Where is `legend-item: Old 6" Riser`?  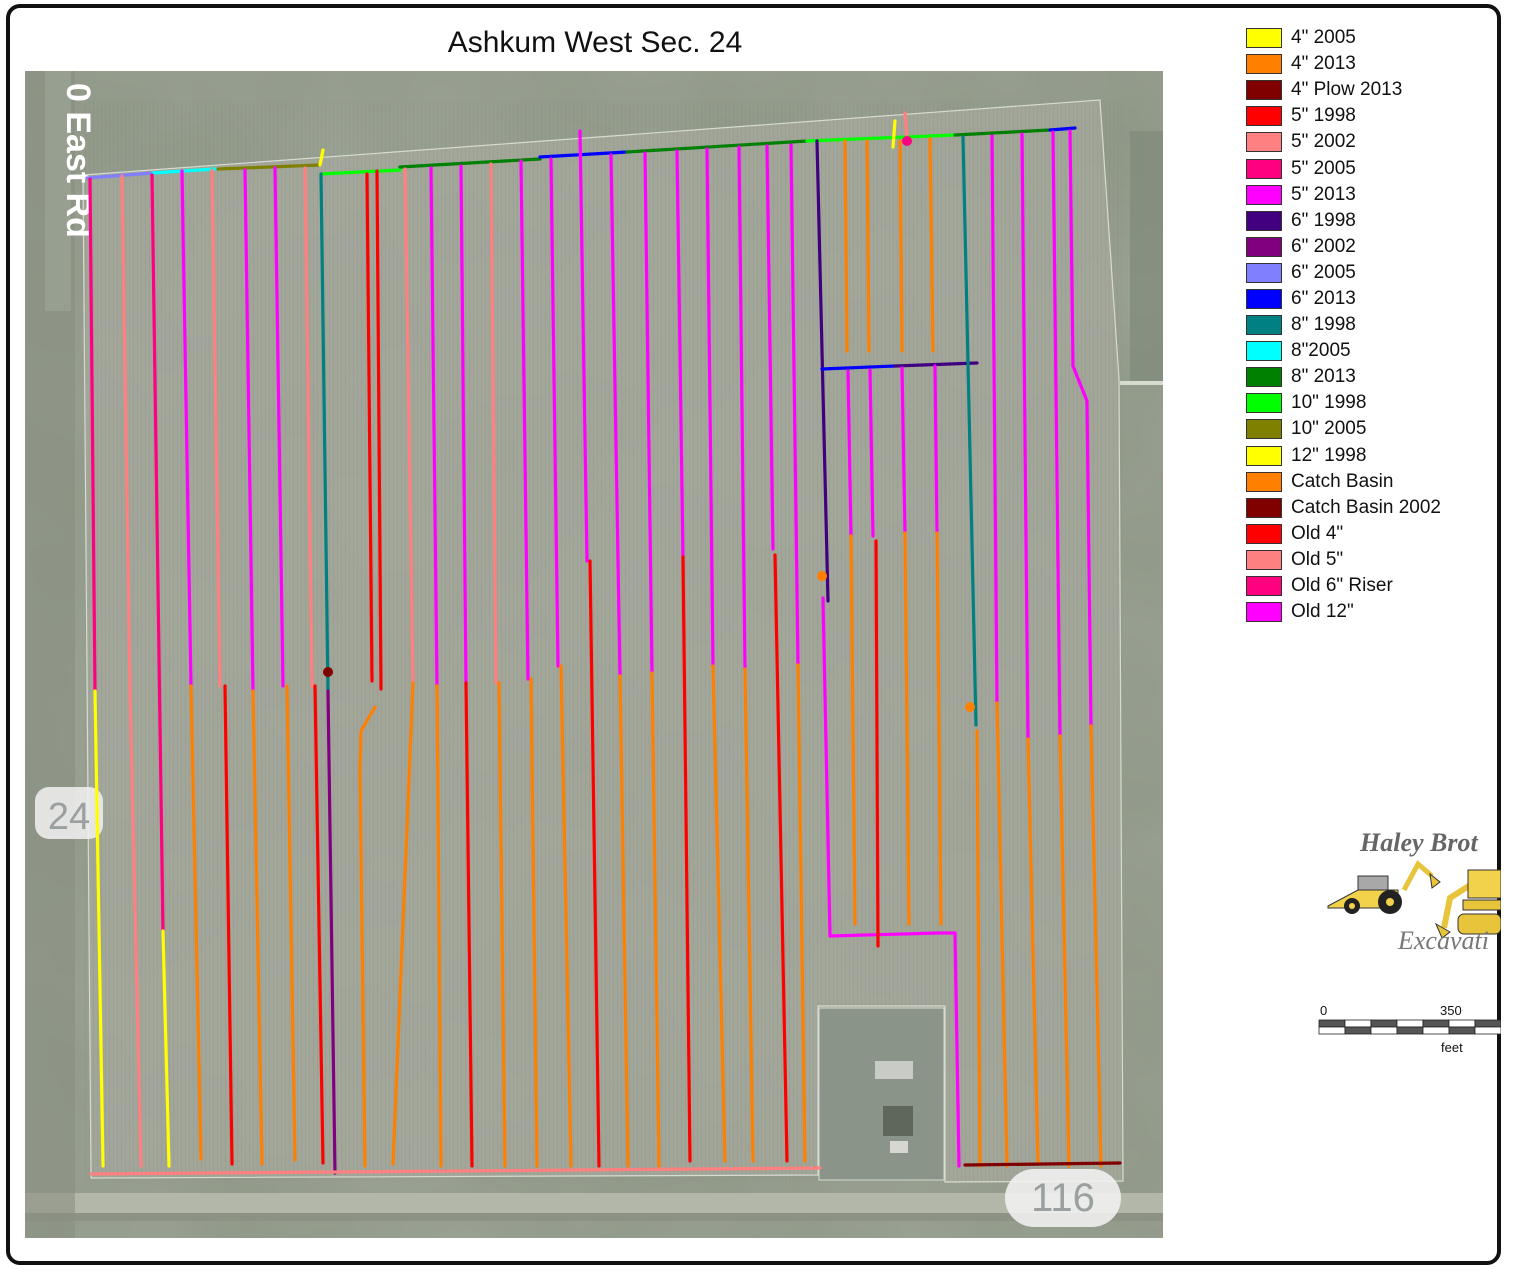
legend-item: Old 6" Riser is located at coordinates (1343, 586).